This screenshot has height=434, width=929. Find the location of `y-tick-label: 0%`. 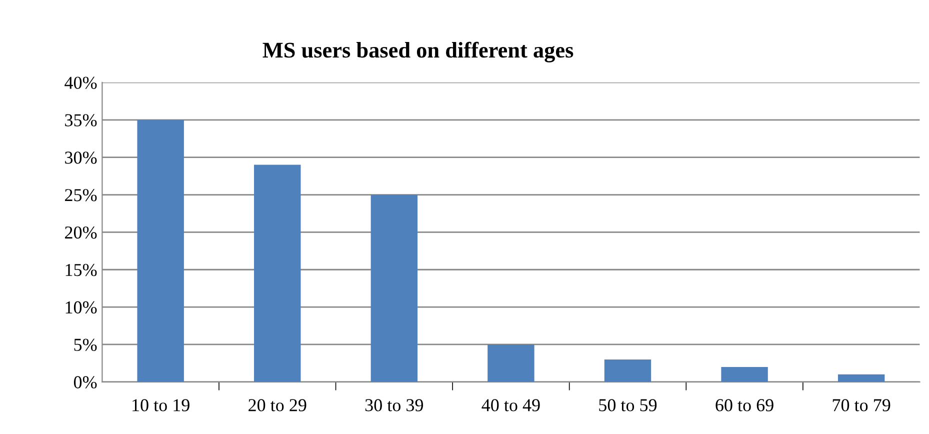

y-tick-label: 0% is located at coordinates (85, 382).